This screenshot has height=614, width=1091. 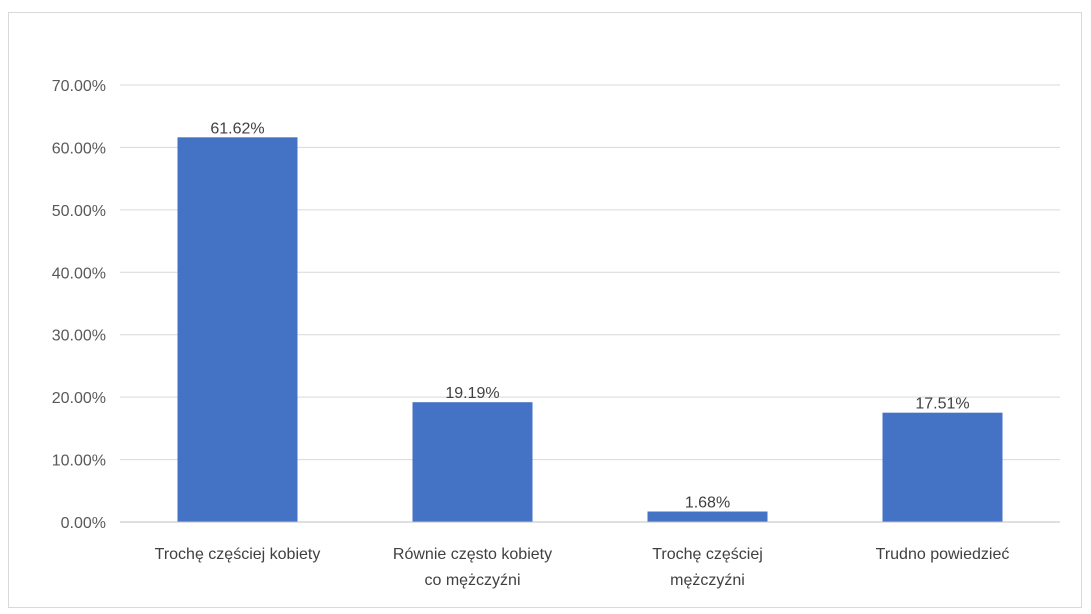 I want to click on category-label: Trochę częściej kobiety, so click(x=238, y=554).